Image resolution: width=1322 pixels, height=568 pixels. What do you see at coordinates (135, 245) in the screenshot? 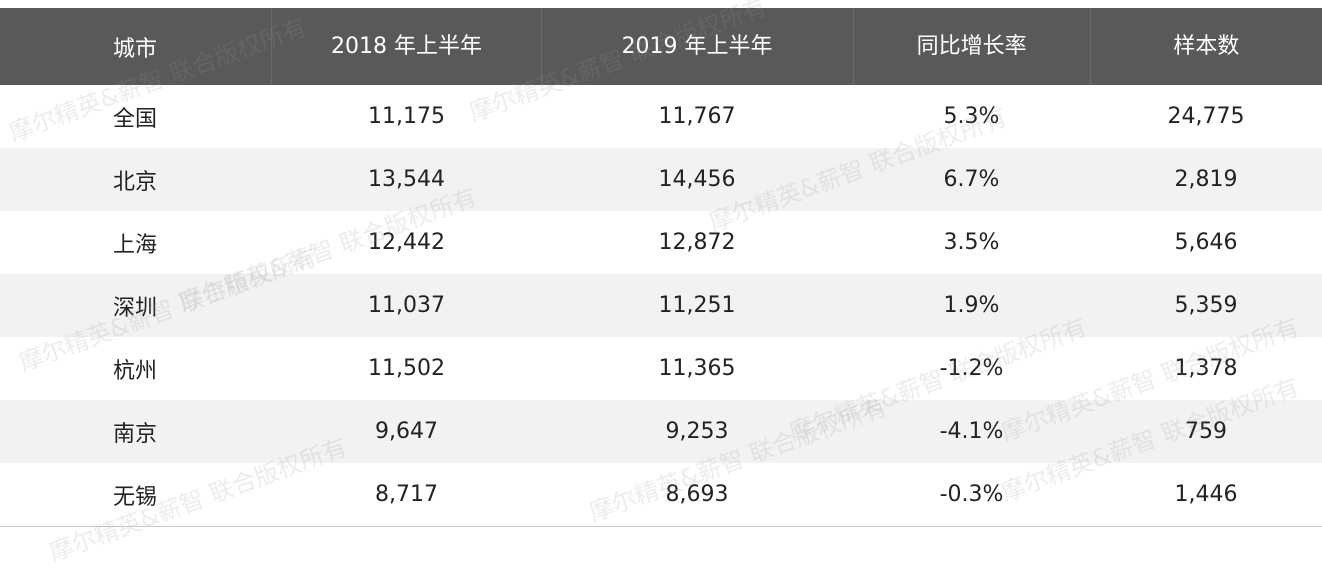
I see `city-cell: 上海` at bounding box center [135, 245].